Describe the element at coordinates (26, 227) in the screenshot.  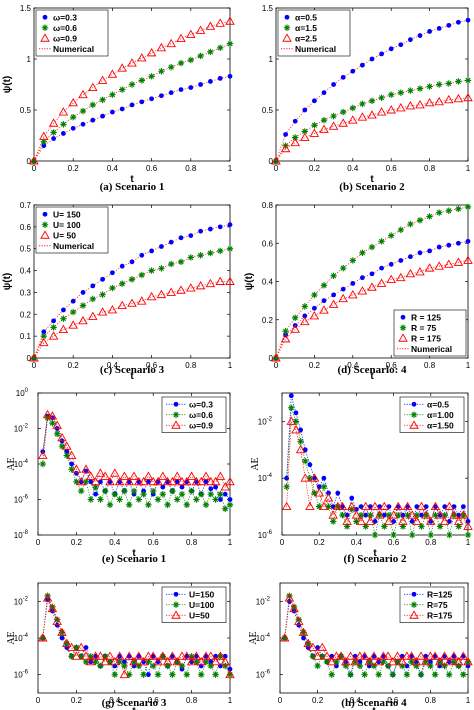
I see `y-tick-label: 0.6` at that location.